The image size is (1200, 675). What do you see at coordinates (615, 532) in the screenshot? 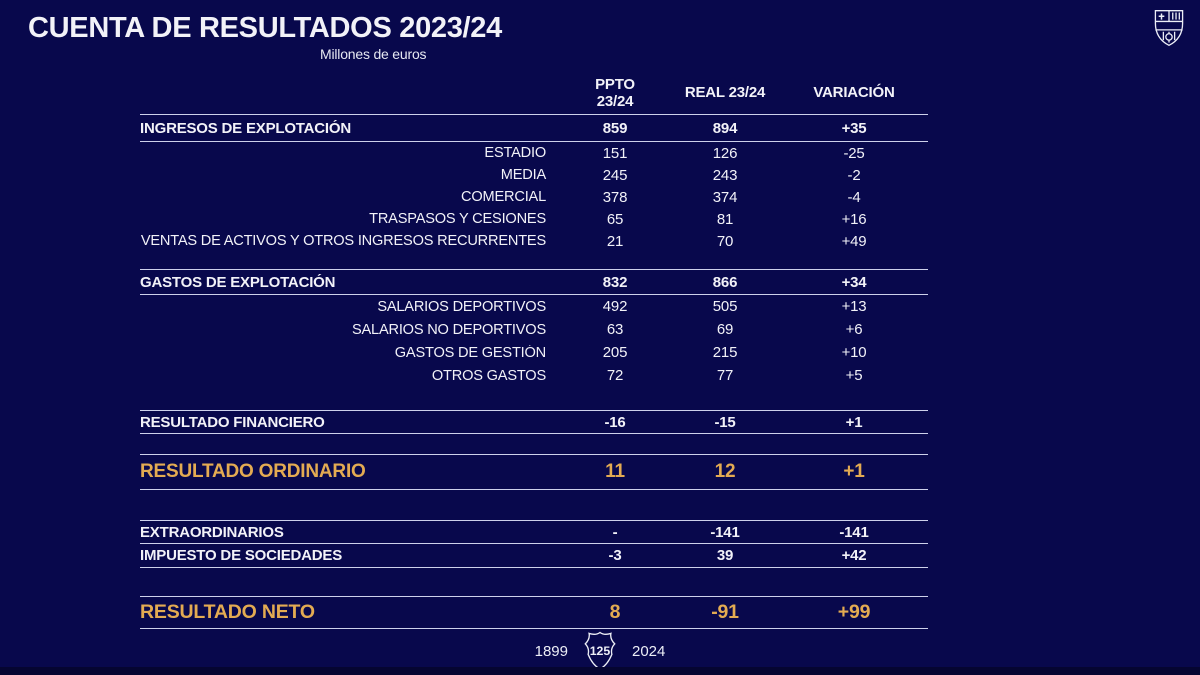
I see `ppto-value: -` at bounding box center [615, 532].